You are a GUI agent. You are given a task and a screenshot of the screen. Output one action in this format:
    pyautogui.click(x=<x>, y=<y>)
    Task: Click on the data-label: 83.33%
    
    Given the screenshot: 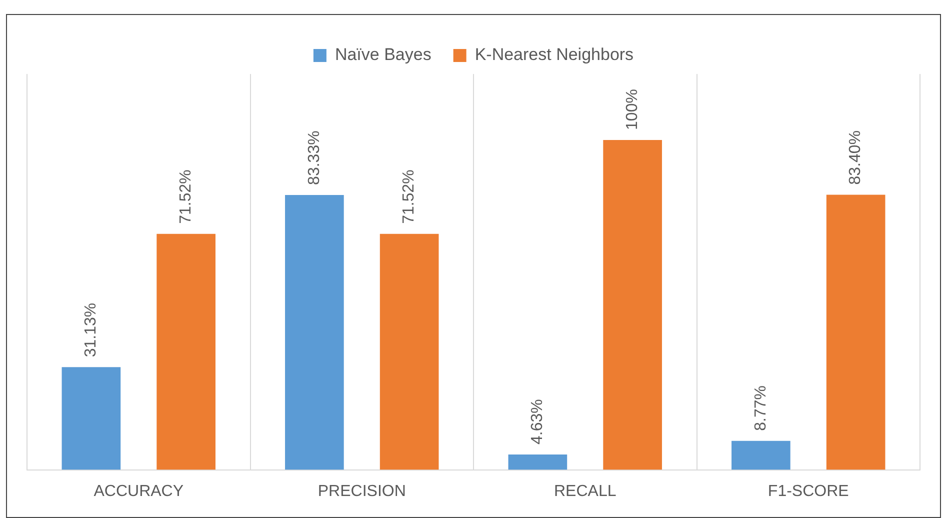 What is the action you would take?
    pyautogui.click(x=314, y=157)
    